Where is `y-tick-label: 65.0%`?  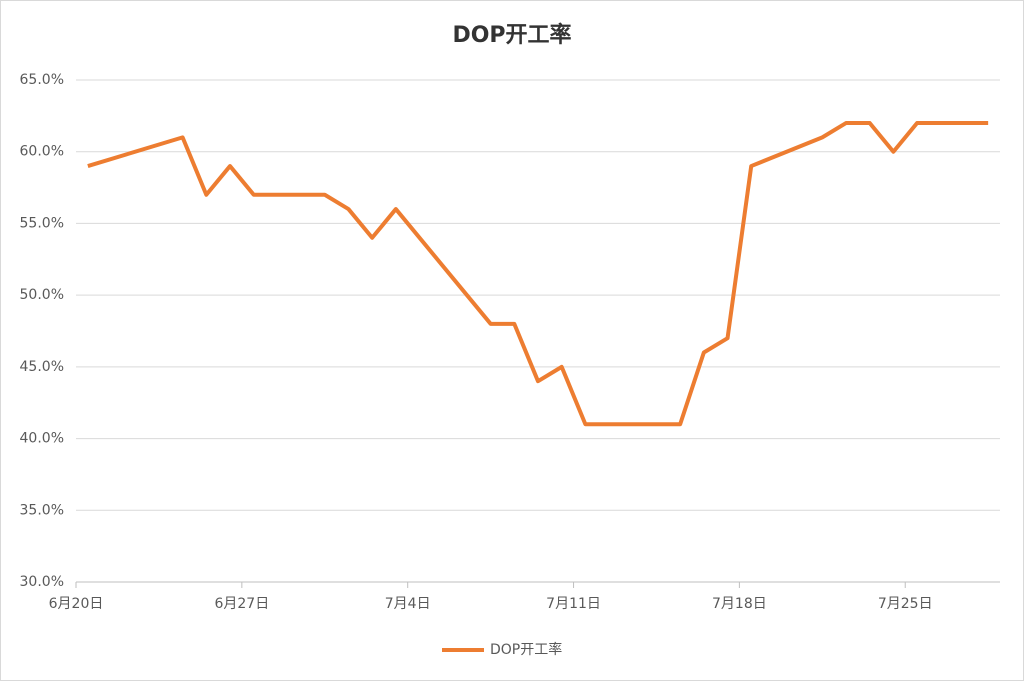 y-tick-label: 65.0% is located at coordinates (42, 80).